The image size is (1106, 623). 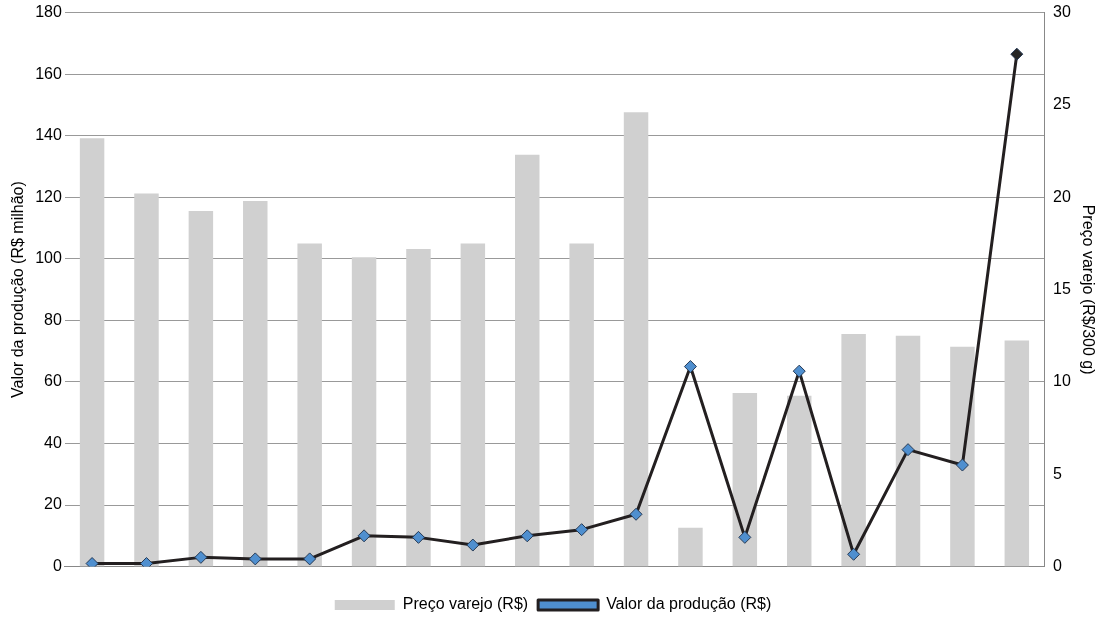 What do you see at coordinates (1062, 381) in the screenshot?
I see `y2-tick-label: 10` at bounding box center [1062, 381].